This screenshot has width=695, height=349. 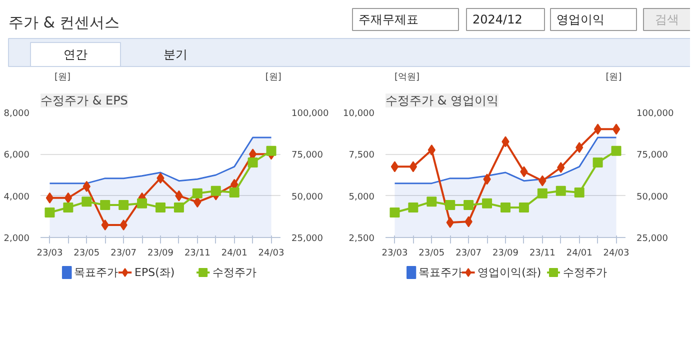 I want to click on y-tick-label: 10,000, so click(x=359, y=114).